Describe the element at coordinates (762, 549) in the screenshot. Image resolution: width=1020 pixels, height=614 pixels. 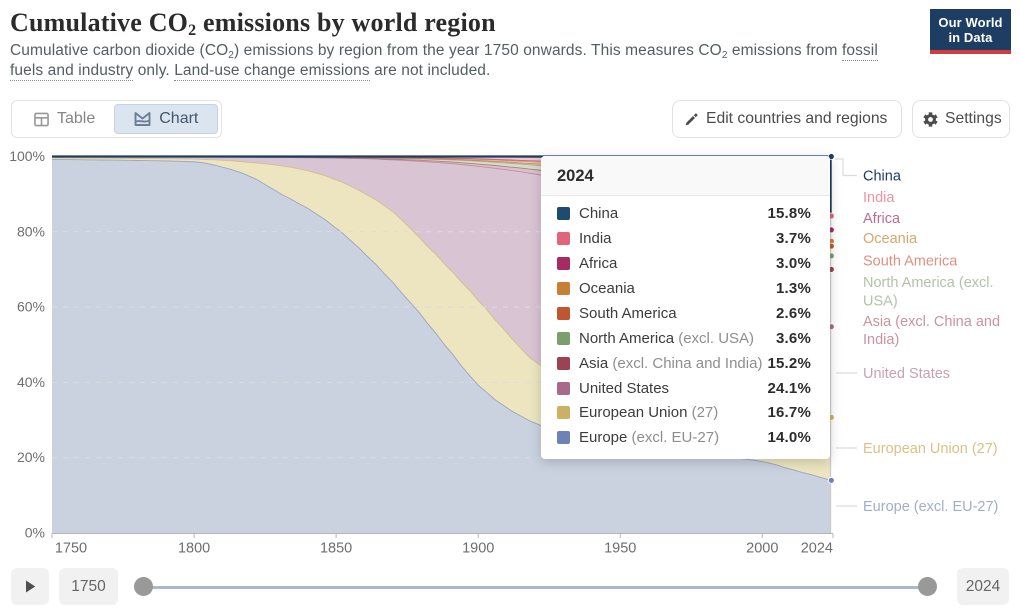
I see `svg-text: 2000` at that location.